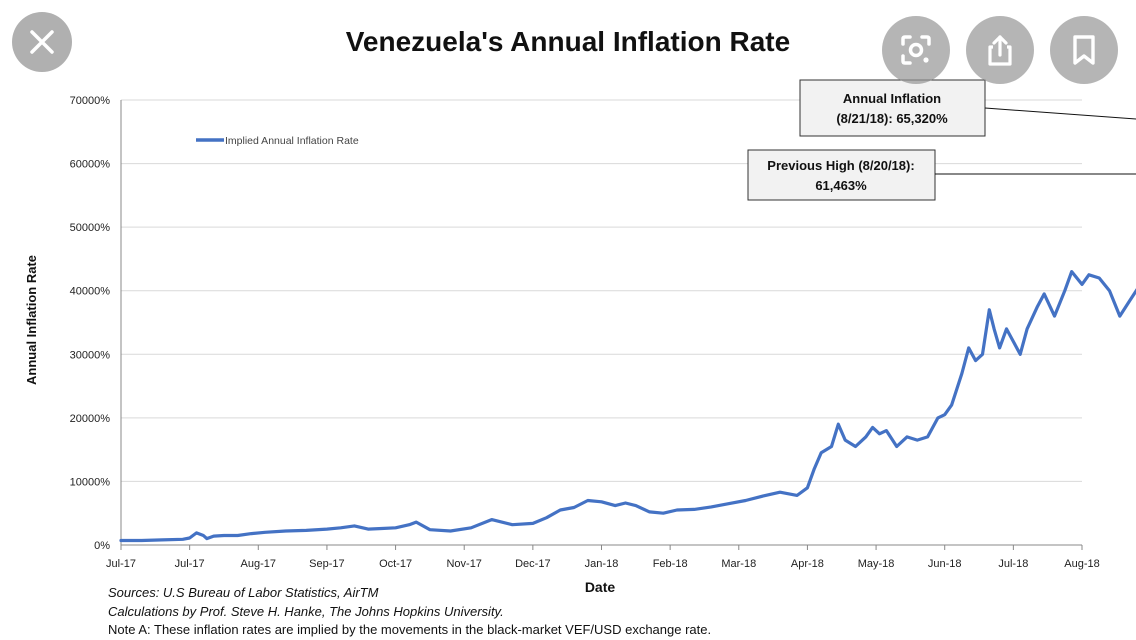 The width and height of the screenshot is (1136, 640). I want to click on x-tick-label: Jun-18, so click(945, 564).